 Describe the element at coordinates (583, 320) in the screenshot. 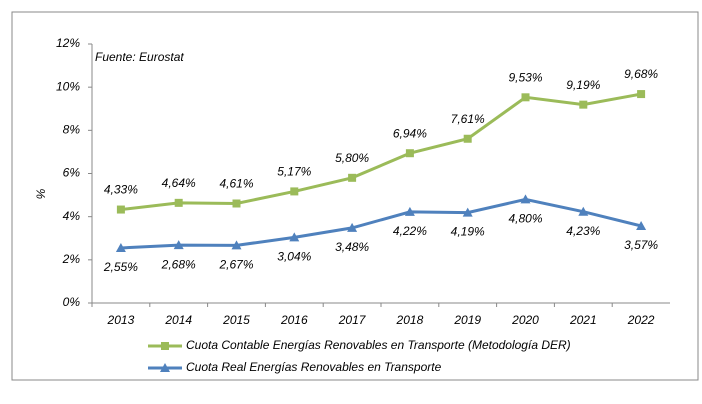

I see `x-tick-label: 2021` at that location.